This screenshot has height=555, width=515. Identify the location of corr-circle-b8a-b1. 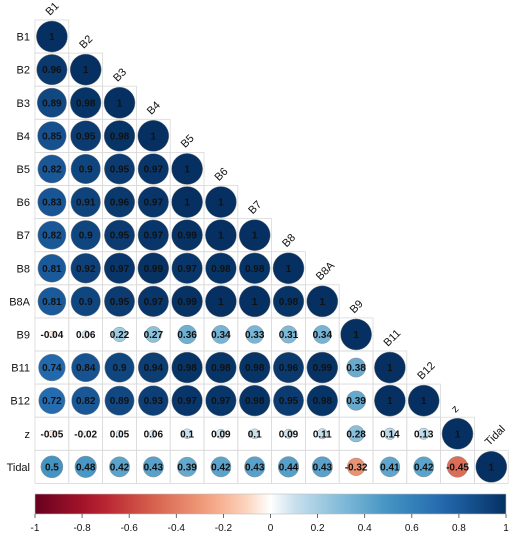
(52, 301).